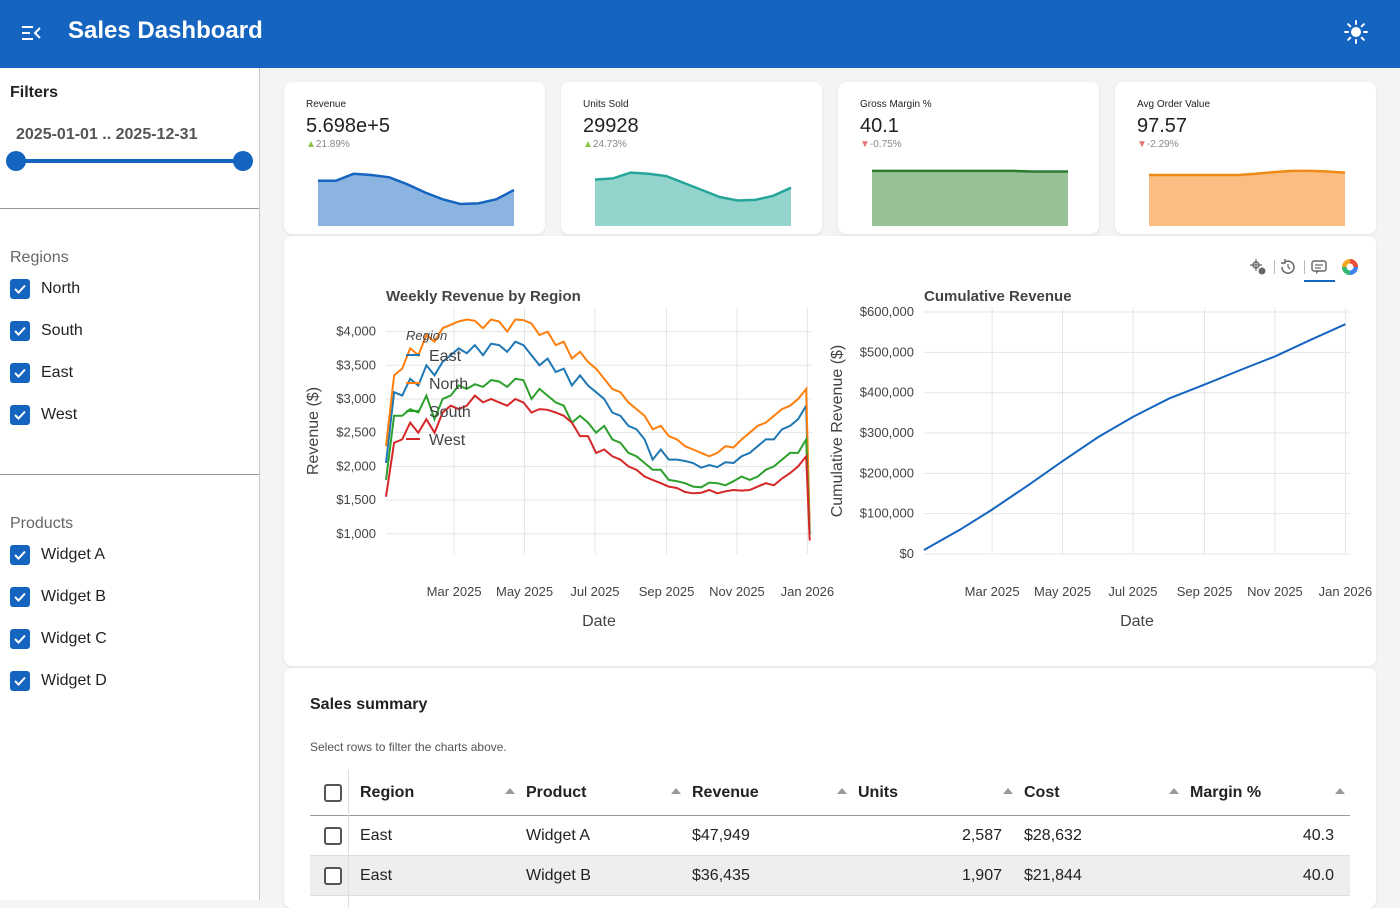 Image resolution: width=1400 pixels, height=908 pixels. What do you see at coordinates (1062, 591) in the screenshot?
I see `x-tick-label: May 2025` at bounding box center [1062, 591].